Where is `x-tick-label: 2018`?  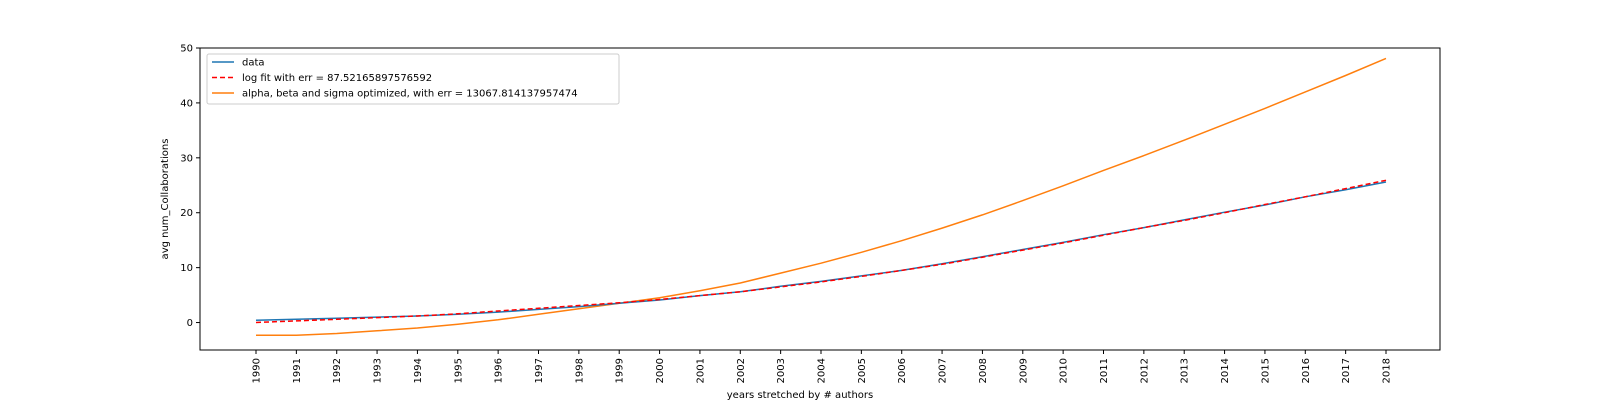 x-tick-label: 2018 is located at coordinates (1387, 370).